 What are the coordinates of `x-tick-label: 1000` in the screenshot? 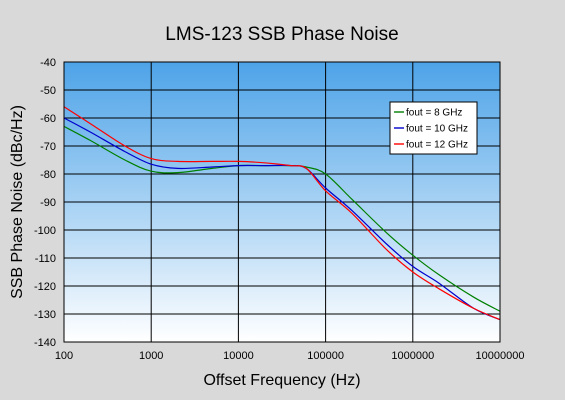 It's located at (151, 356).